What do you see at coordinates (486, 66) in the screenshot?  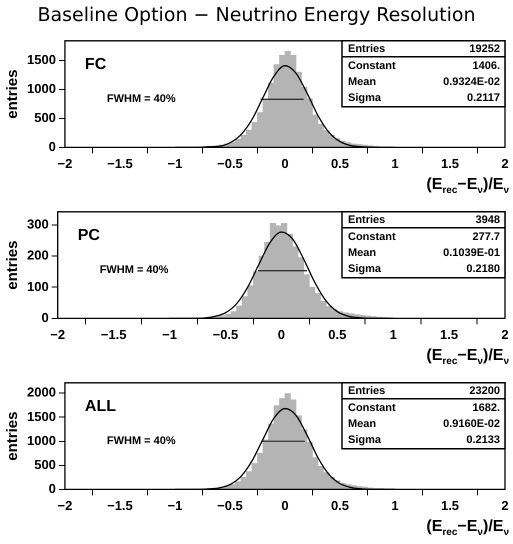 I see `annotation: 1406.` at bounding box center [486, 66].